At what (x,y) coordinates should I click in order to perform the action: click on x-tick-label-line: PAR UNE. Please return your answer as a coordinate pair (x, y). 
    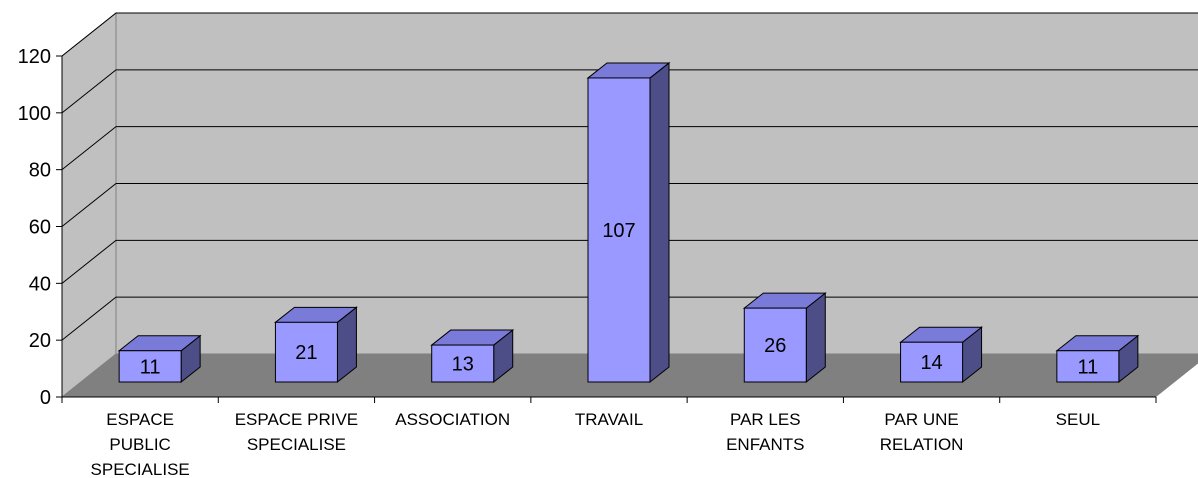
    Looking at the image, I should click on (921, 419).